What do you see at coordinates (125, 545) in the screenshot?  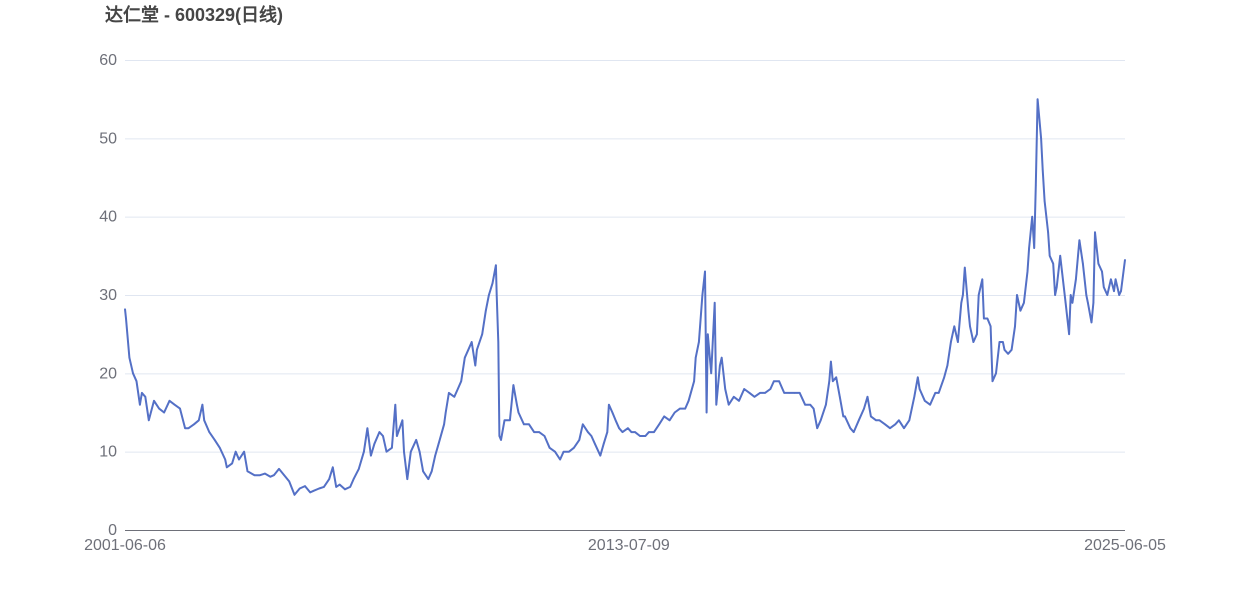 I see `x-tick-label: 2001-06-06` at bounding box center [125, 545].